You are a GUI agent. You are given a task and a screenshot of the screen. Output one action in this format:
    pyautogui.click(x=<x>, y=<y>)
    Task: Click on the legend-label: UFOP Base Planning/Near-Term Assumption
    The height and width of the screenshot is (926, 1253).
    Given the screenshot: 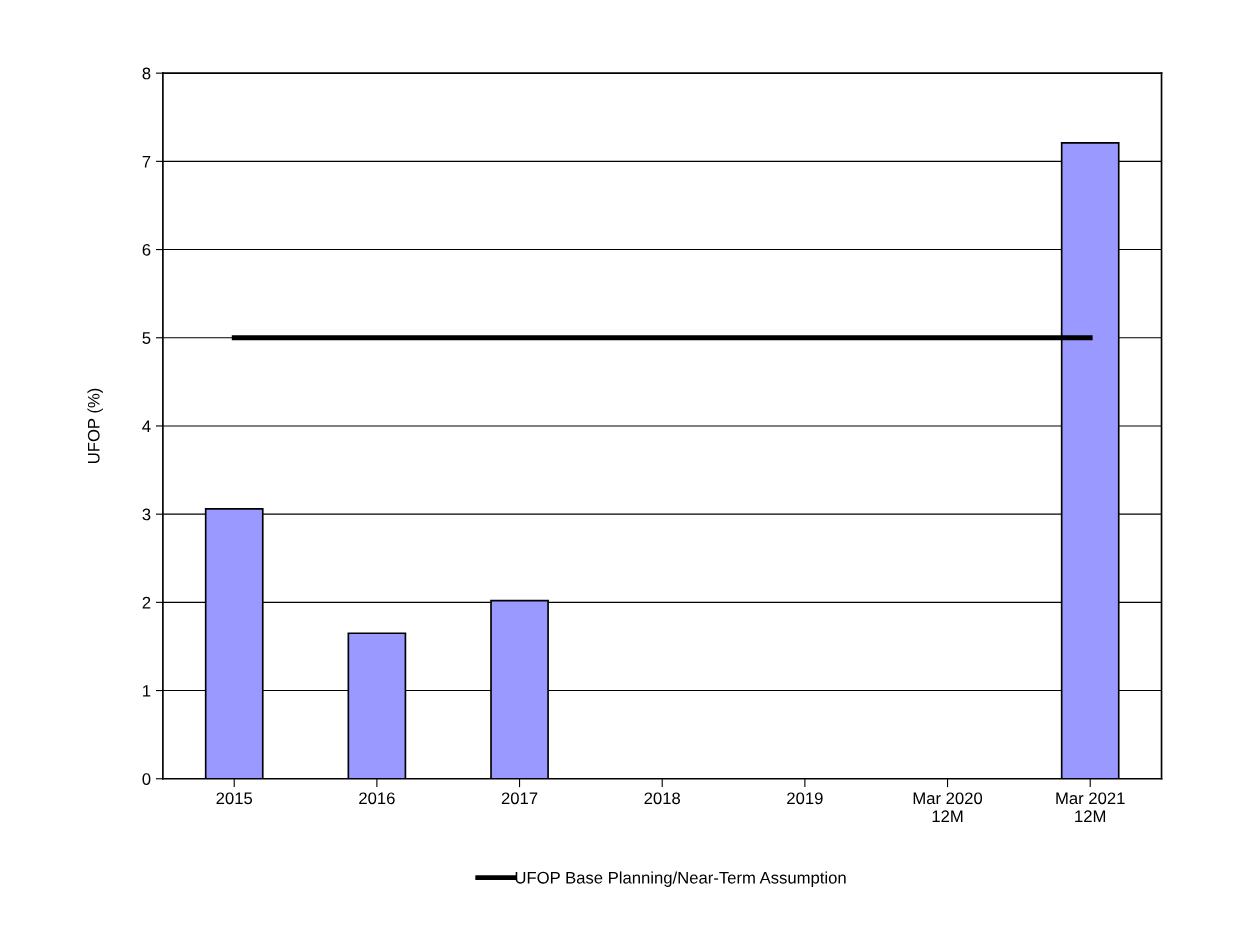 What is the action you would take?
    pyautogui.click(x=680, y=879)
    